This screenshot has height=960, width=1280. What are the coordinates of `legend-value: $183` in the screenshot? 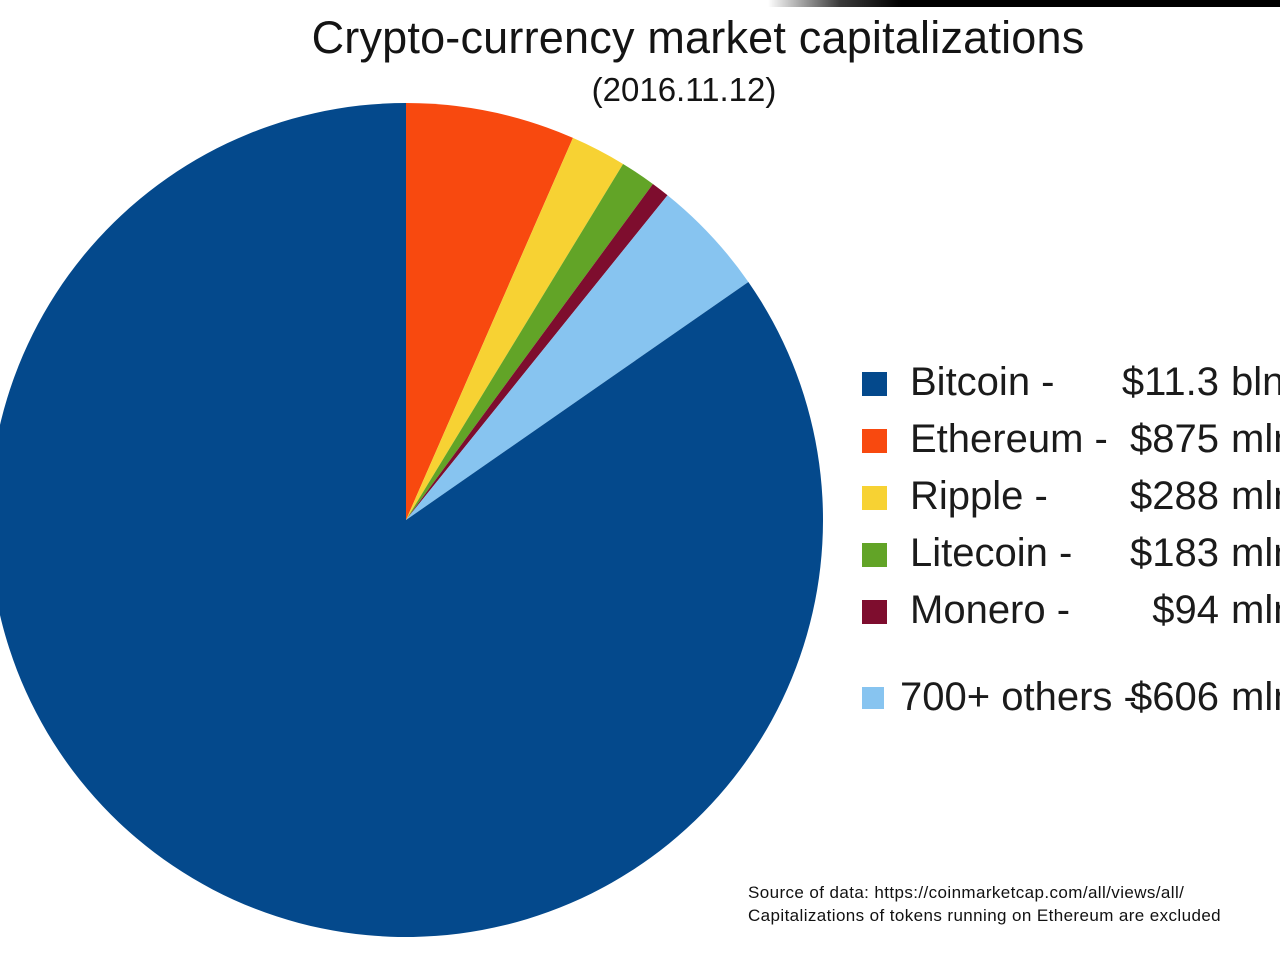 It's located at (1174, 553).